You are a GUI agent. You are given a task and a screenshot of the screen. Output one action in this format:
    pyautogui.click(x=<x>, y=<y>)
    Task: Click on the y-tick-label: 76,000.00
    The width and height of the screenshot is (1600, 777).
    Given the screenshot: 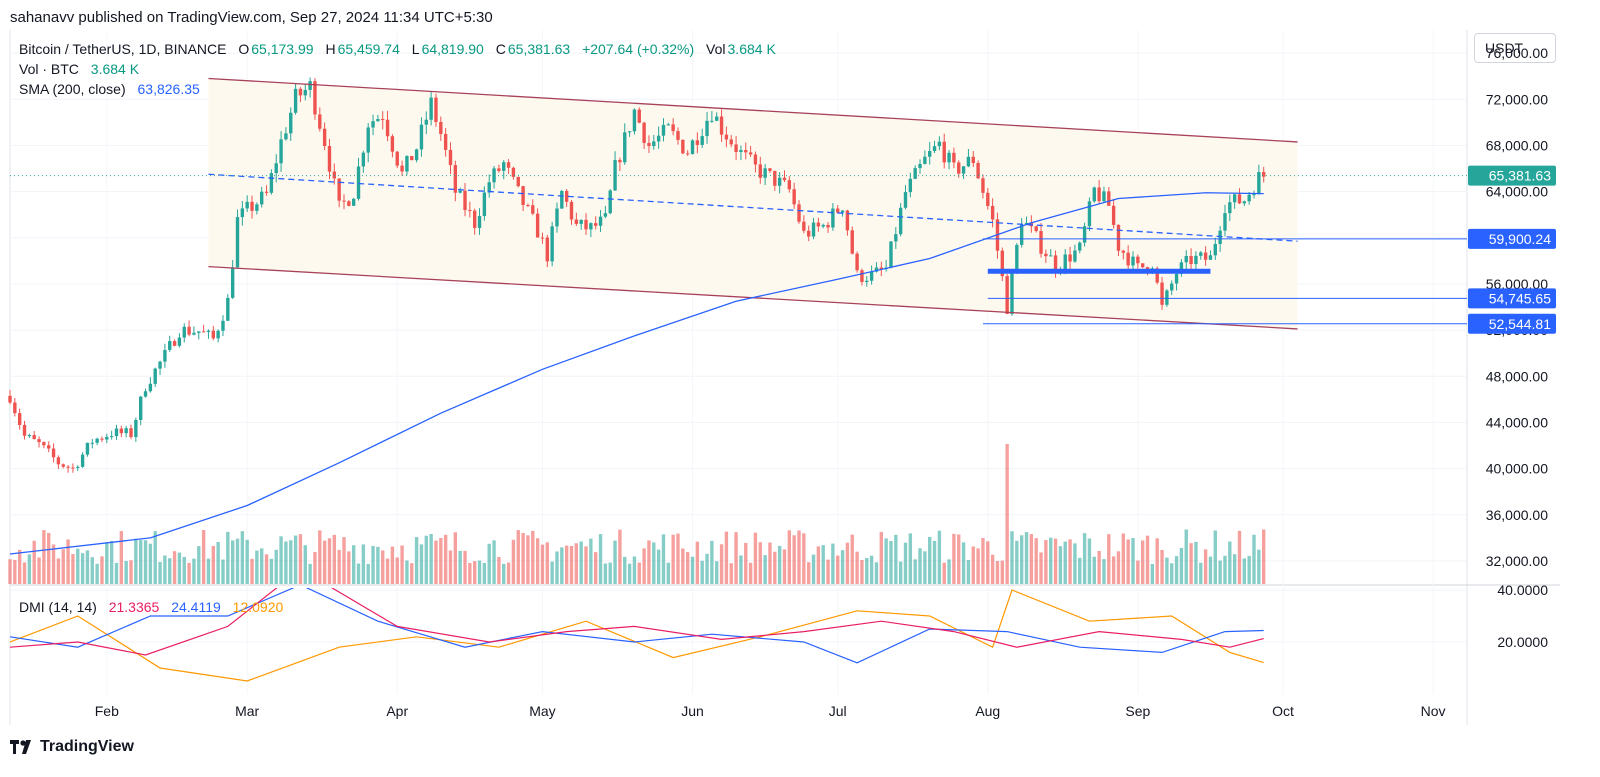 What is the action you would take?
    pyautogui.click(x=1517, y=53)
    